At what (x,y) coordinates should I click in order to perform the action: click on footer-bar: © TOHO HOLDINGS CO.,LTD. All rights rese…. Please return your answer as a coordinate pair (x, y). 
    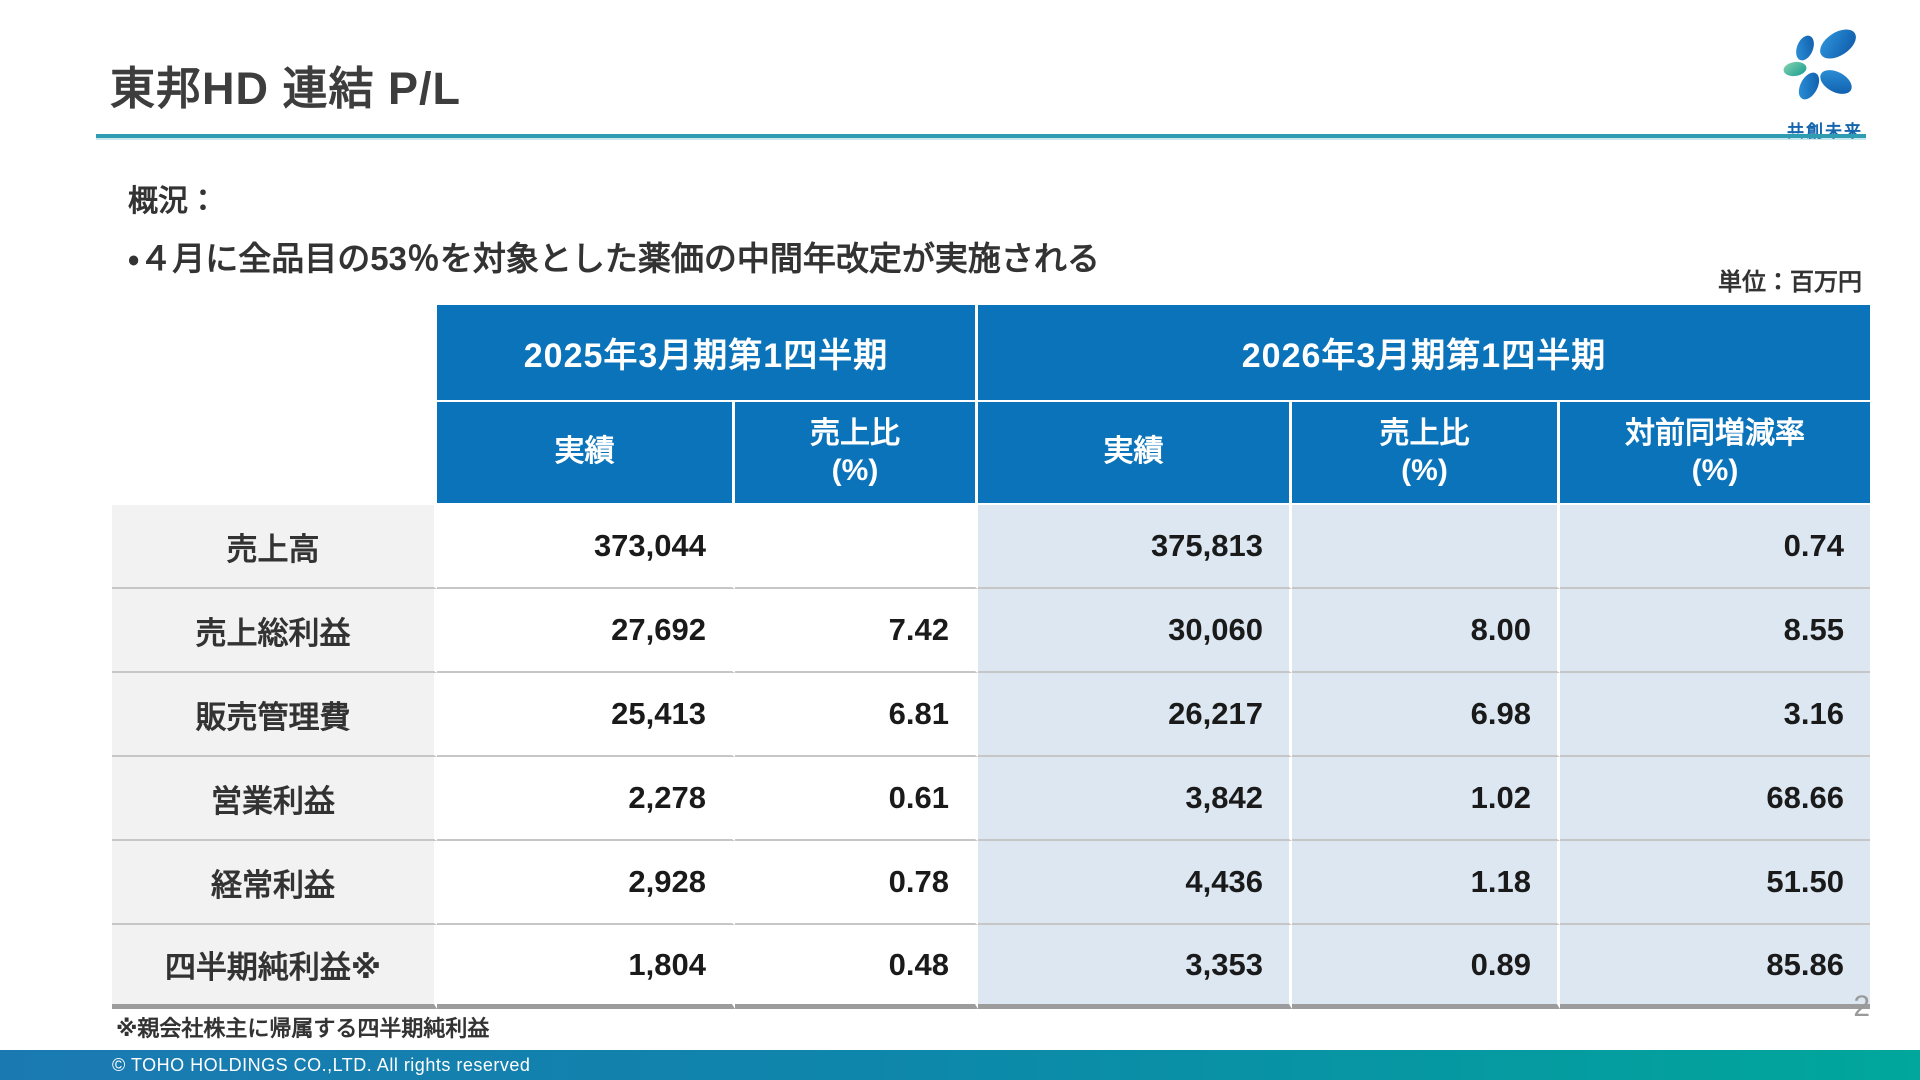
    Looking at the image, I should click on (960, 1065).